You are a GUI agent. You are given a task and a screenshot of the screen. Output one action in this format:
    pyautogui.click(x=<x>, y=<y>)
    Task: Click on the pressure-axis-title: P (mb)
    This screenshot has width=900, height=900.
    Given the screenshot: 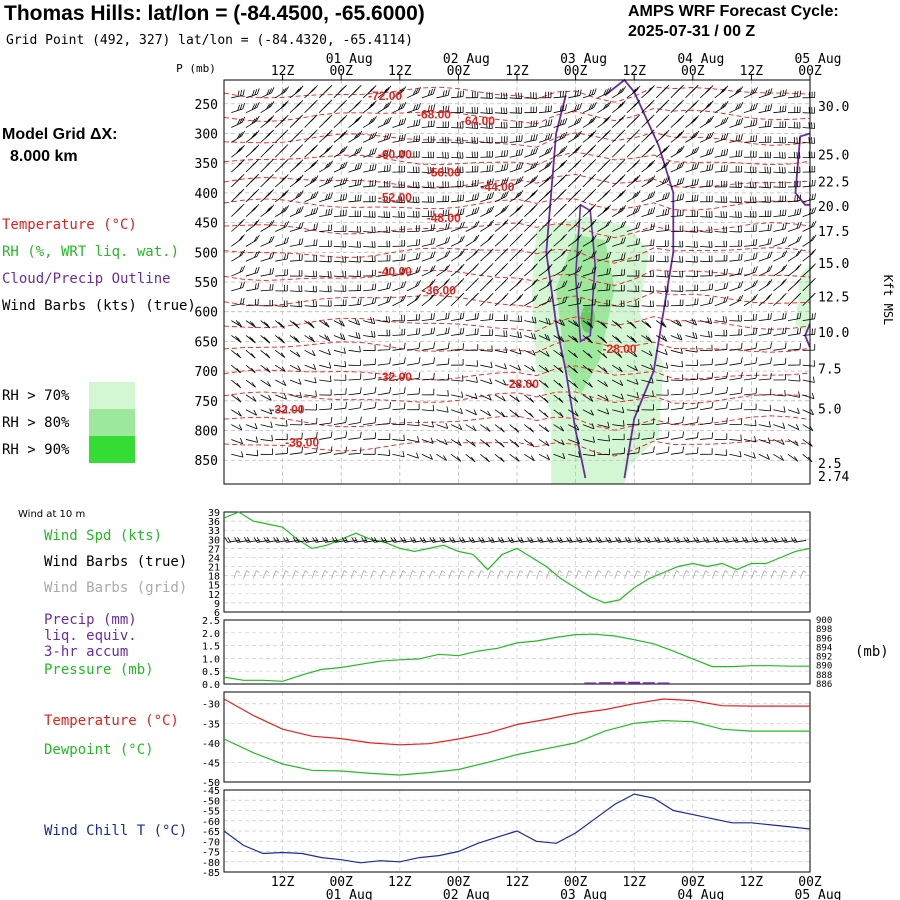 What is the action you would take?
    pyautogui.click(x=196, y=68)
    